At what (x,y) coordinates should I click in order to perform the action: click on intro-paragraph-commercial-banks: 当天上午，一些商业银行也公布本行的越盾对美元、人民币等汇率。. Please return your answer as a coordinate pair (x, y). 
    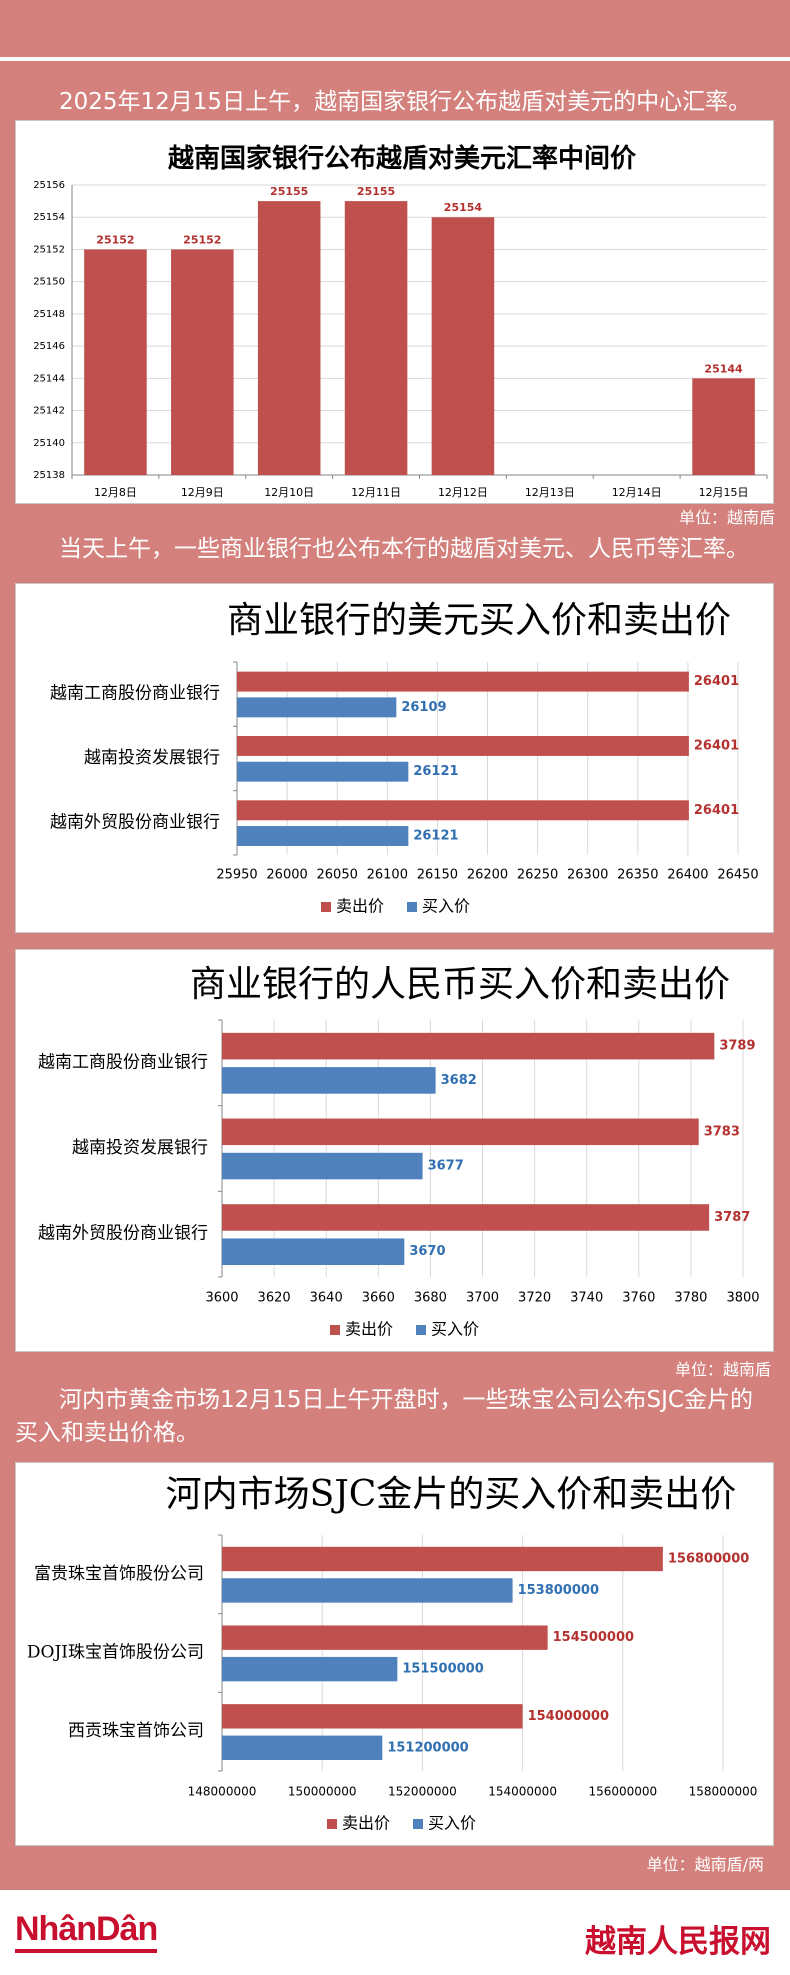
    Looking at the image, I should click on (404, 549).